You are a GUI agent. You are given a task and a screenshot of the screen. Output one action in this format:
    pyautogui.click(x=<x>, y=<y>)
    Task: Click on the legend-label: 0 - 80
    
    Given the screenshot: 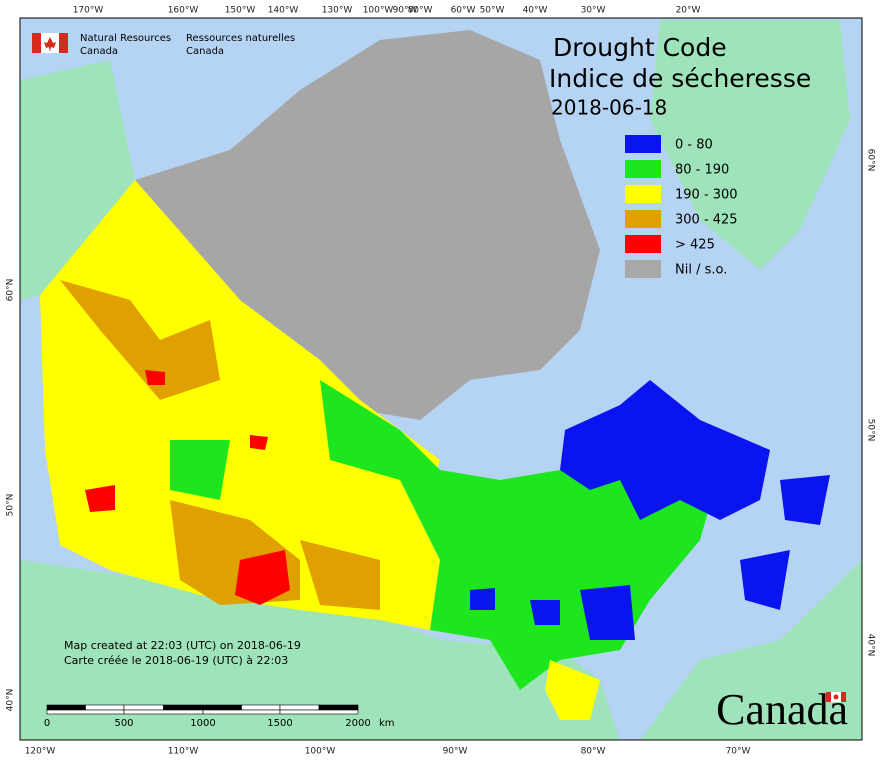 What is the action you would take?
    pyautogui.click(x=694, y=145)
    